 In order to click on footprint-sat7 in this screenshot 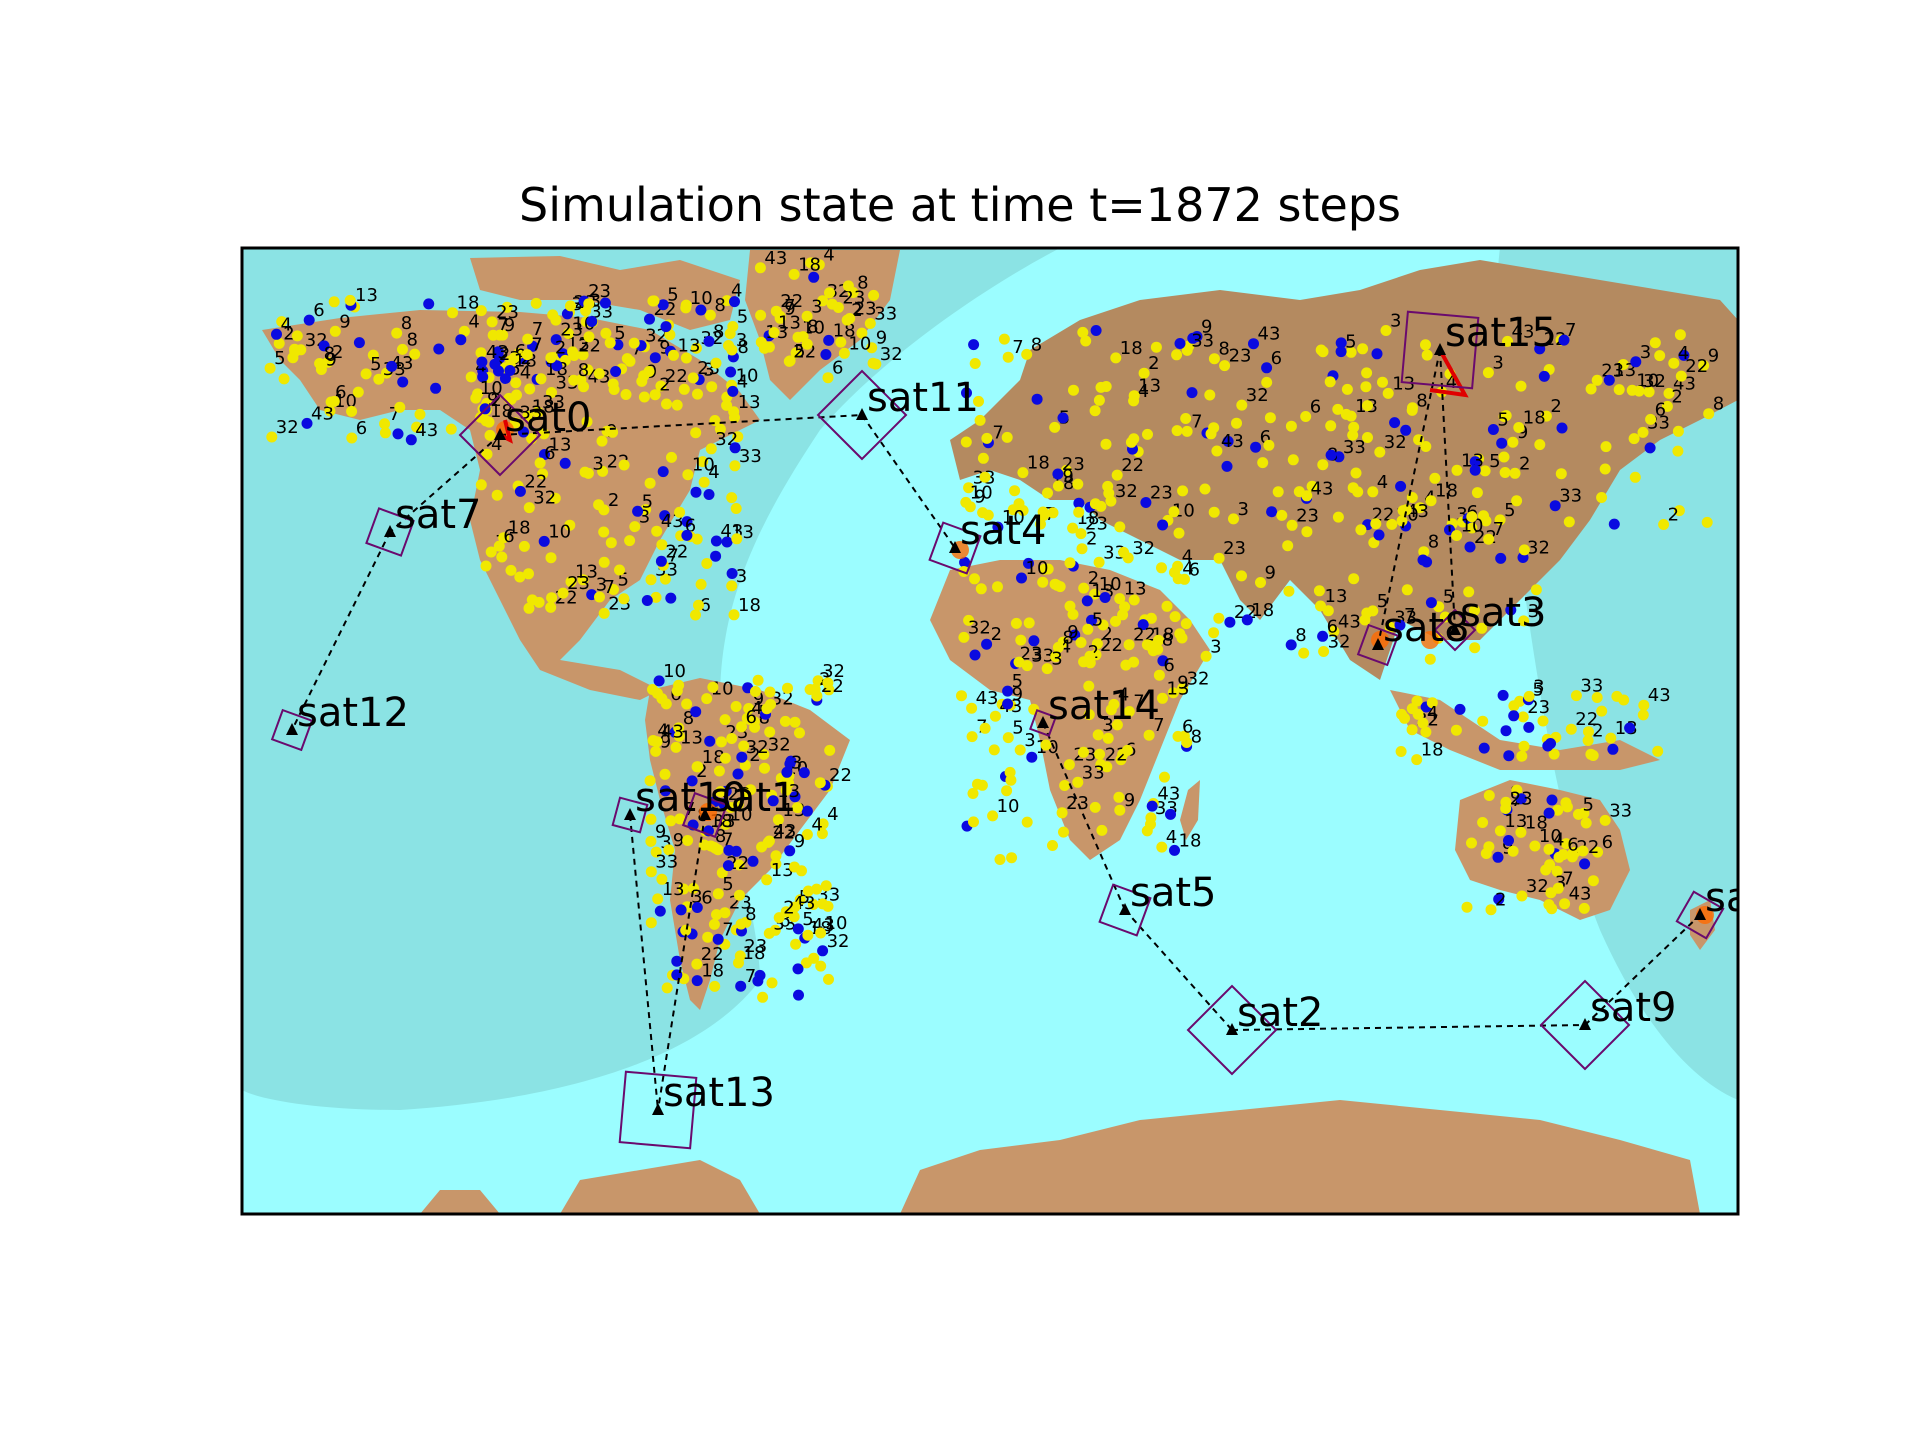, I will do `click(390, 532)`.